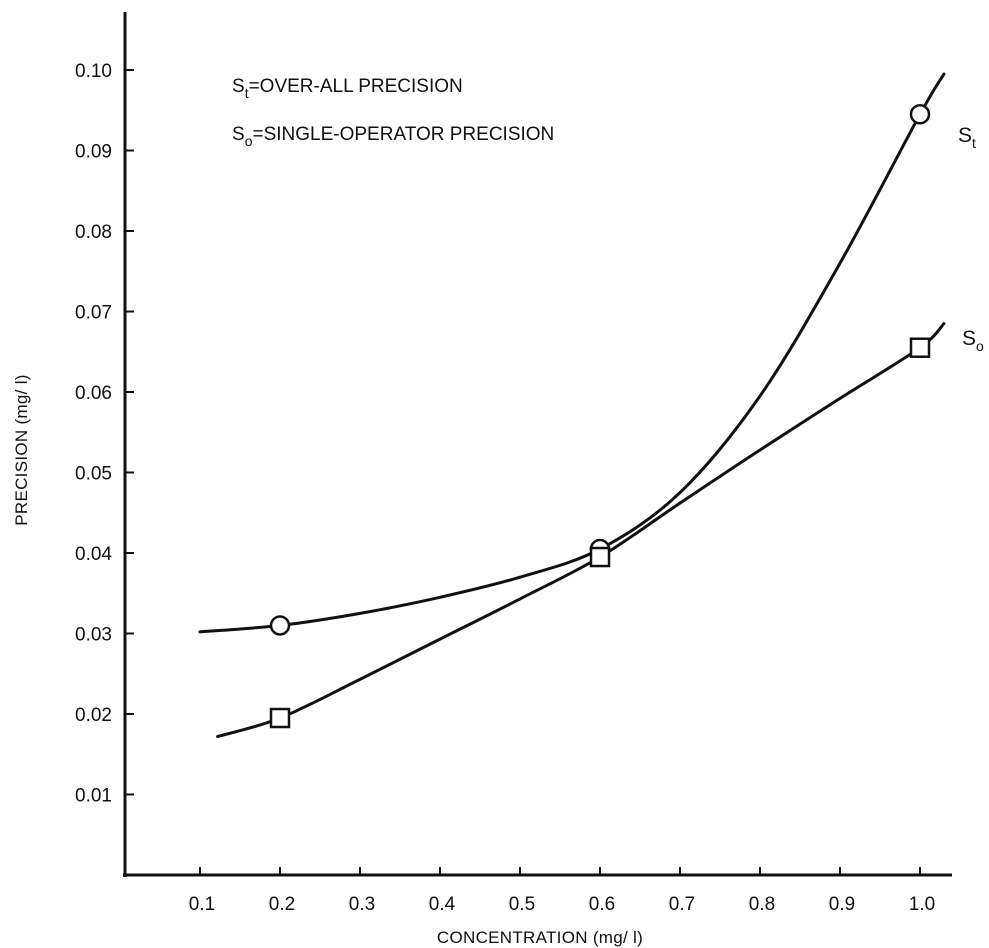  Describe the element at coordinates (540, 937) in the screenshot. I see `x-axis-title: CONCENTRATION (mg/ l)` at that location.